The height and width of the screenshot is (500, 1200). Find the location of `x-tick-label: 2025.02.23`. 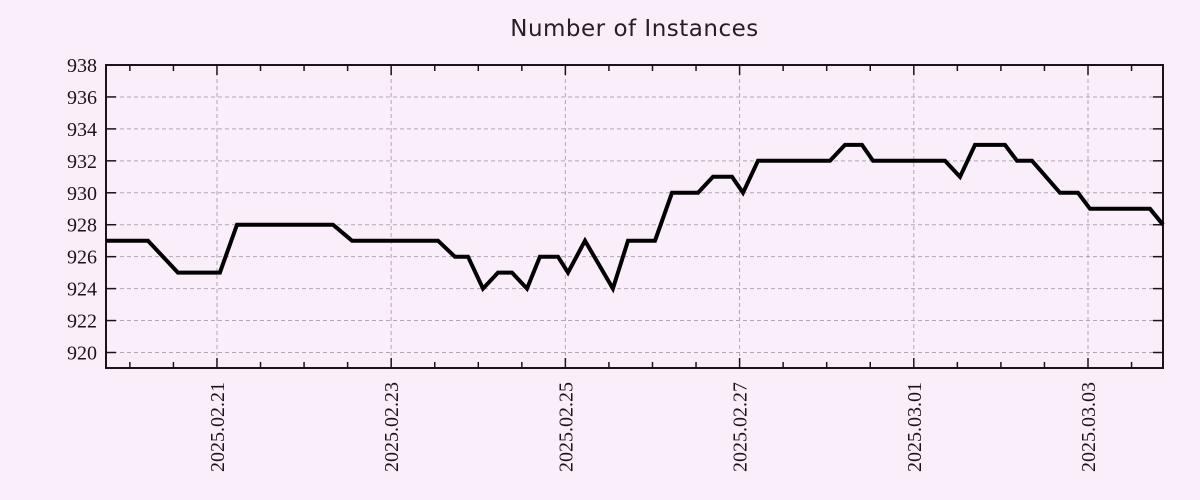

x-tick-label: 2025.02.23 is located at coordinates (392, 427).